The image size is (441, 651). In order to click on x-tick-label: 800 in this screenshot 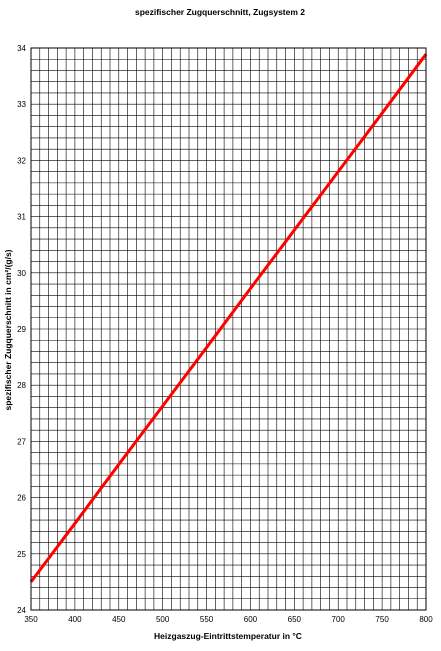, I will do `click(426, 619)`.